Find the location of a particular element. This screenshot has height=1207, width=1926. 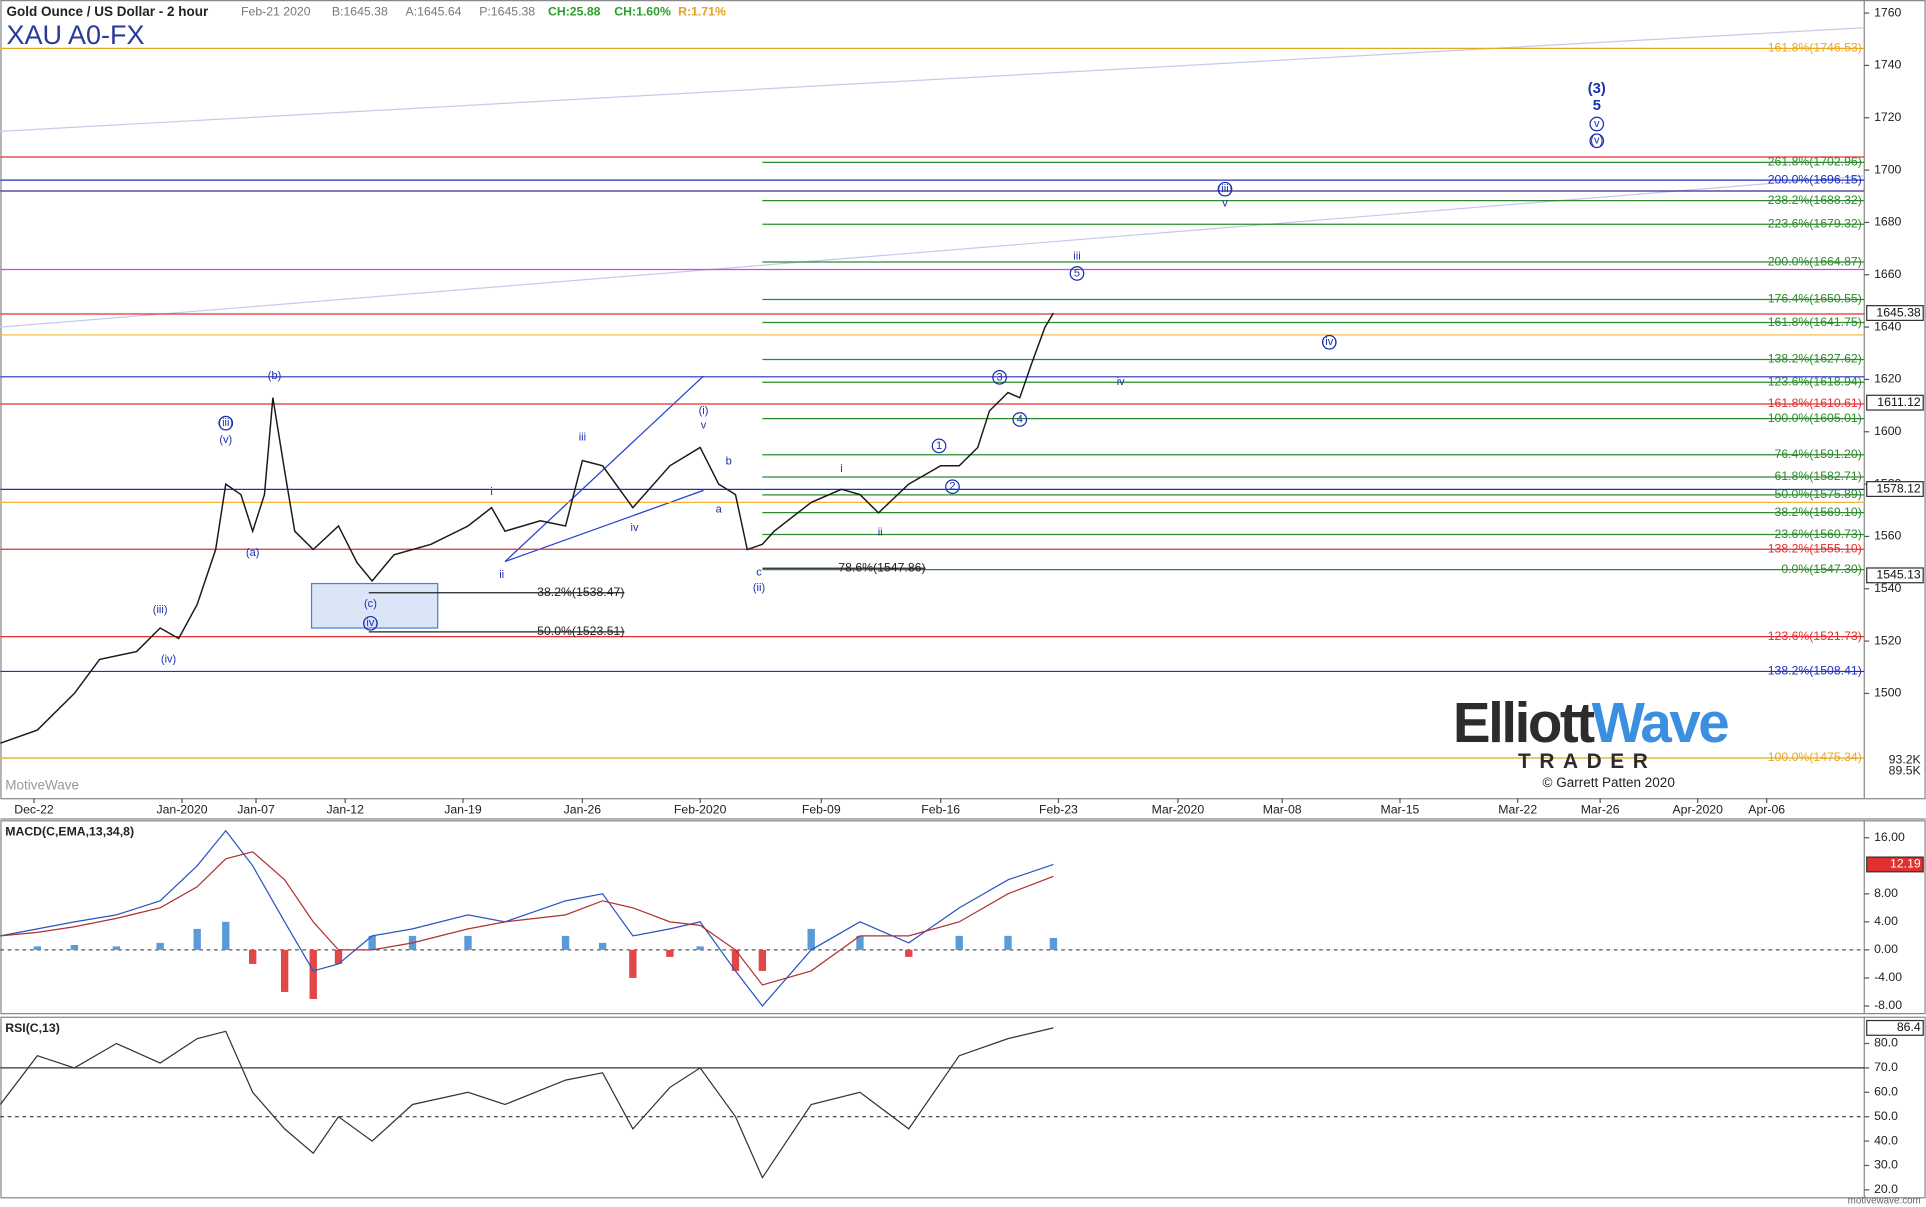

y-tick-label: 1560 is located at coordinates (1887, 536).